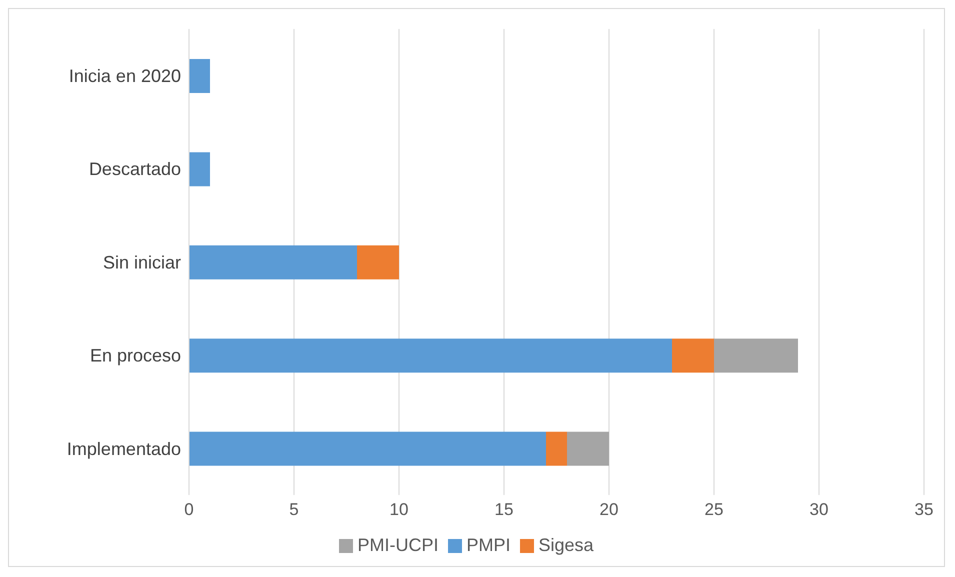 The height and width of the screenshot is (577, 955). What do you see at coordinates (714, 510) in the screenshot?
I see `x-tick-label: 25` at bounding box center [714, 510].